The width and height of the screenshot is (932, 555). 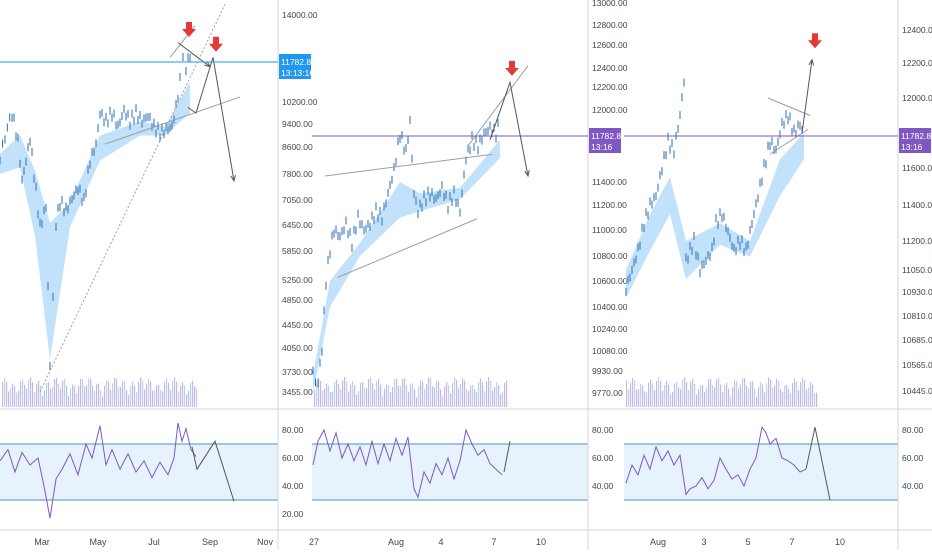 What do you see at coordinates (527, 173) in the screenshot?
I see `projection-arrowhead` at bounding box center [527, 173].